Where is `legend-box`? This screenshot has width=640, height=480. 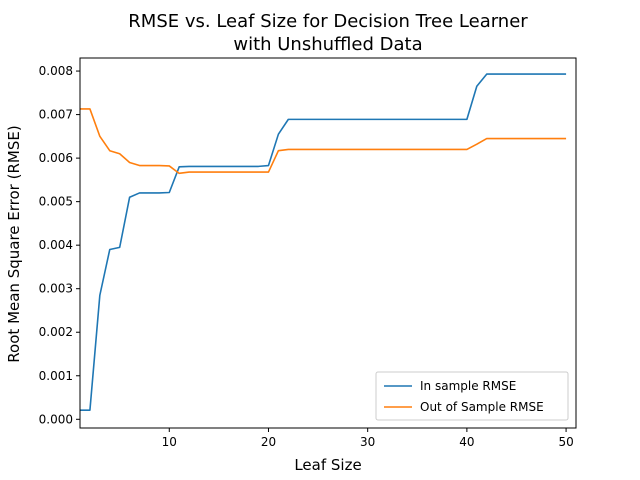 legend-box is located at coordinates (472, 396).